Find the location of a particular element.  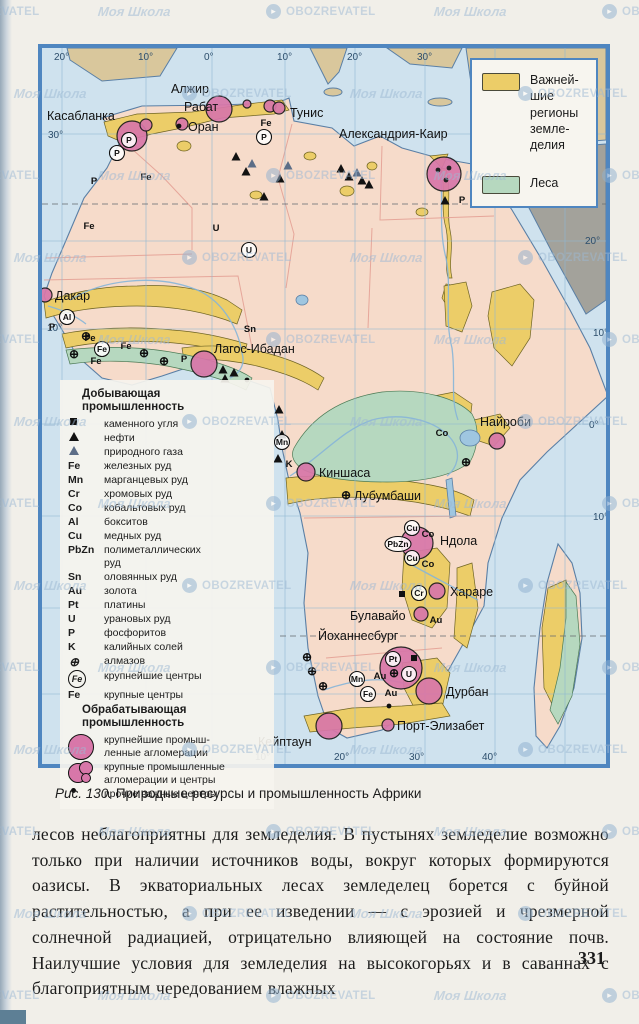

mineral-symbol-tri is located at coordinates (83, 437).